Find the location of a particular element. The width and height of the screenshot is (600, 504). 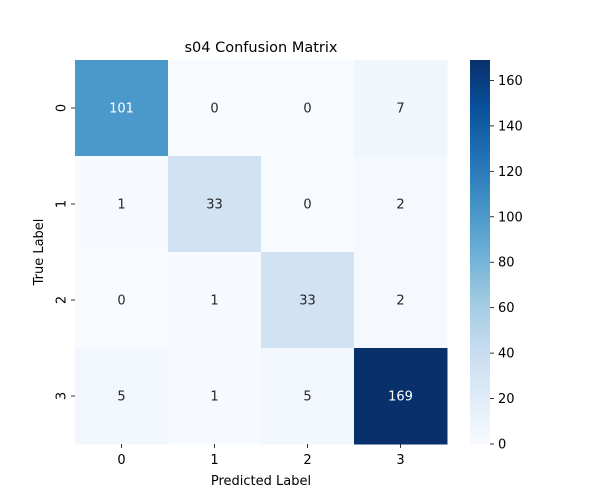

cell-value-label-r1-c0: 1 is located at coordinates (121, 205).